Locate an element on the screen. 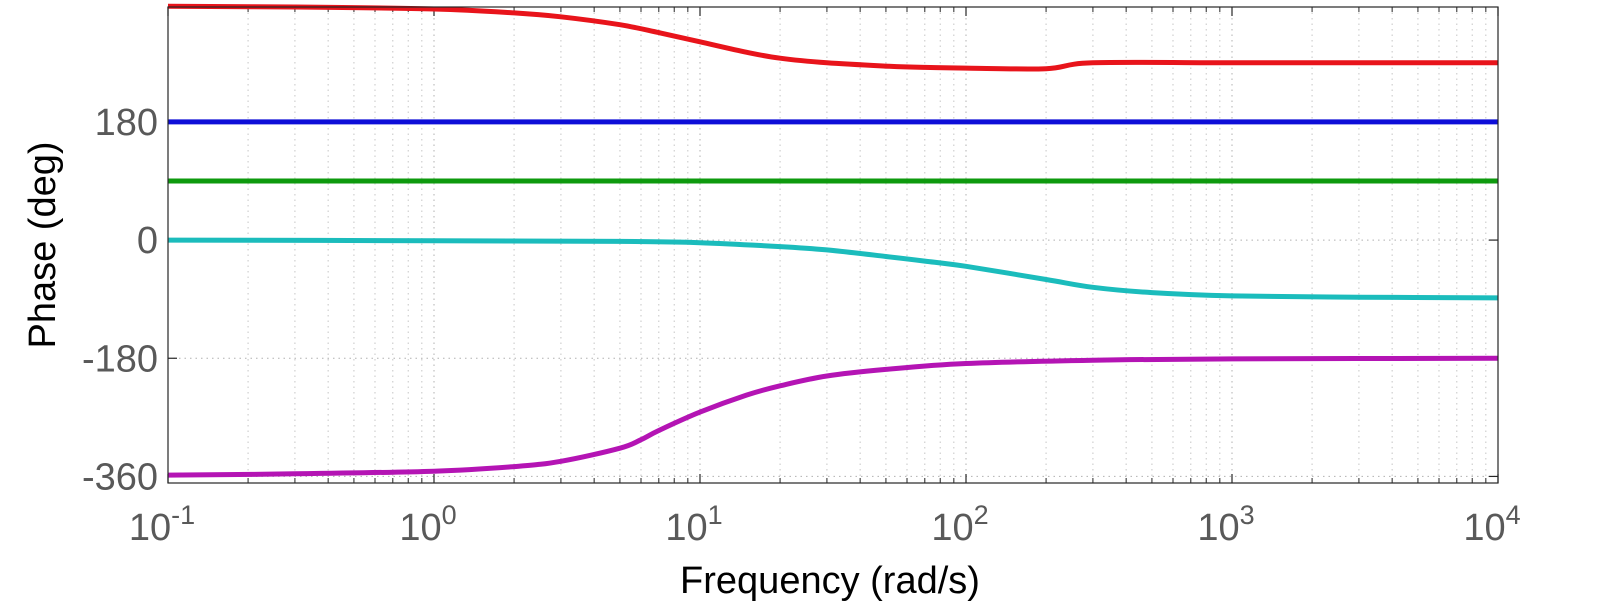 The width and height of the screenshot is (1600, 608). x-axis-title: Frequency (rad/s) is located at coordinates (830, 581).